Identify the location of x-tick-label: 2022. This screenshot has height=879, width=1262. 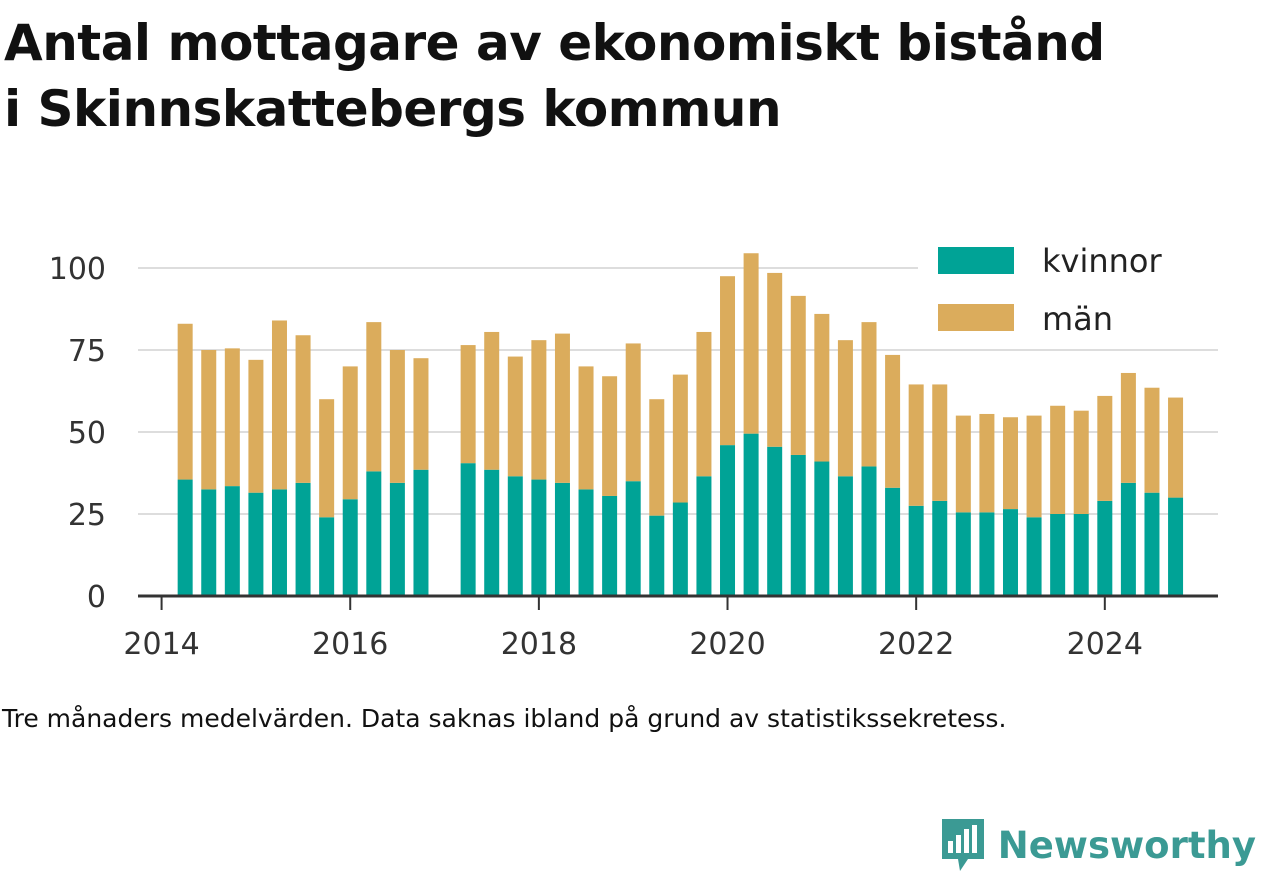
(916, 644).